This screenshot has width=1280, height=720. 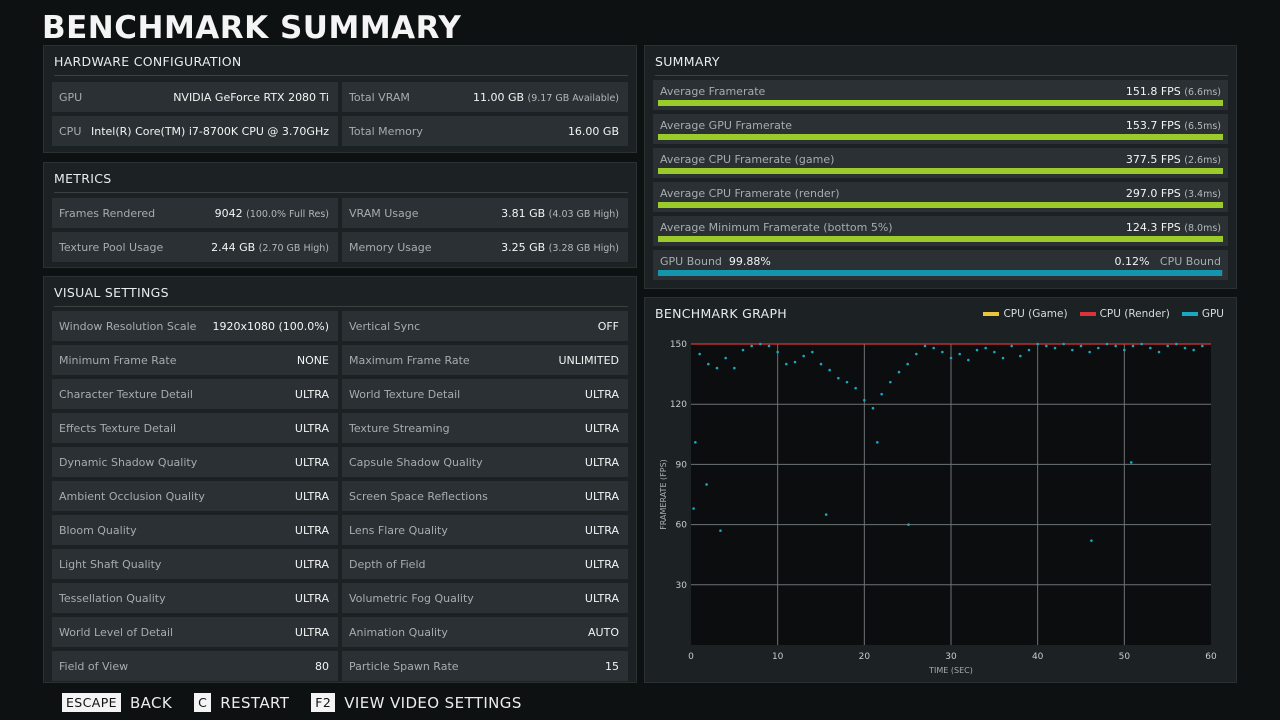 I want to click on setting-value: 80, so click(x=322, y=666).